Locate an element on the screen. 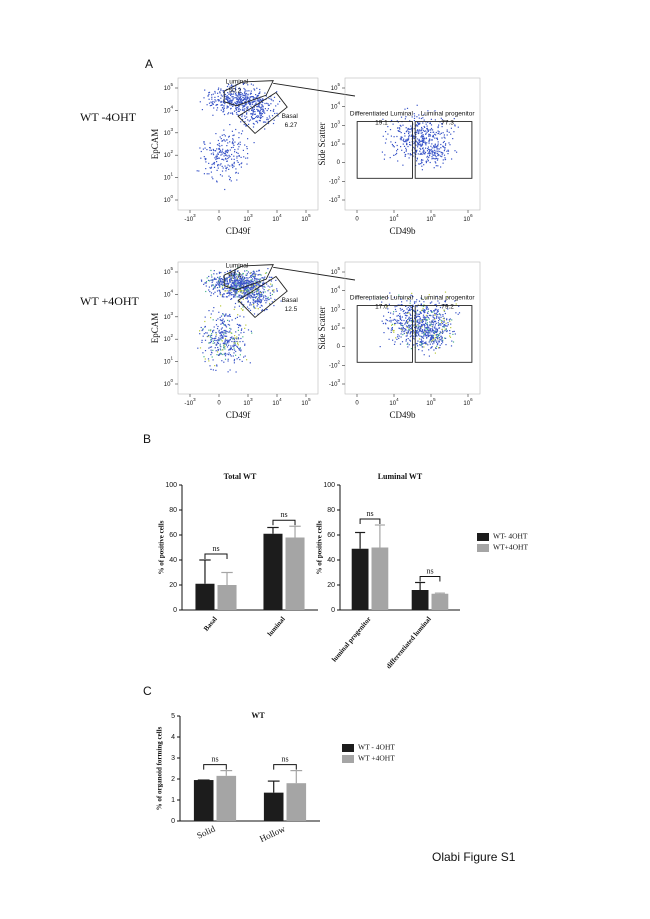  tick-exponent: 4 is located at coordinates (280, 215).